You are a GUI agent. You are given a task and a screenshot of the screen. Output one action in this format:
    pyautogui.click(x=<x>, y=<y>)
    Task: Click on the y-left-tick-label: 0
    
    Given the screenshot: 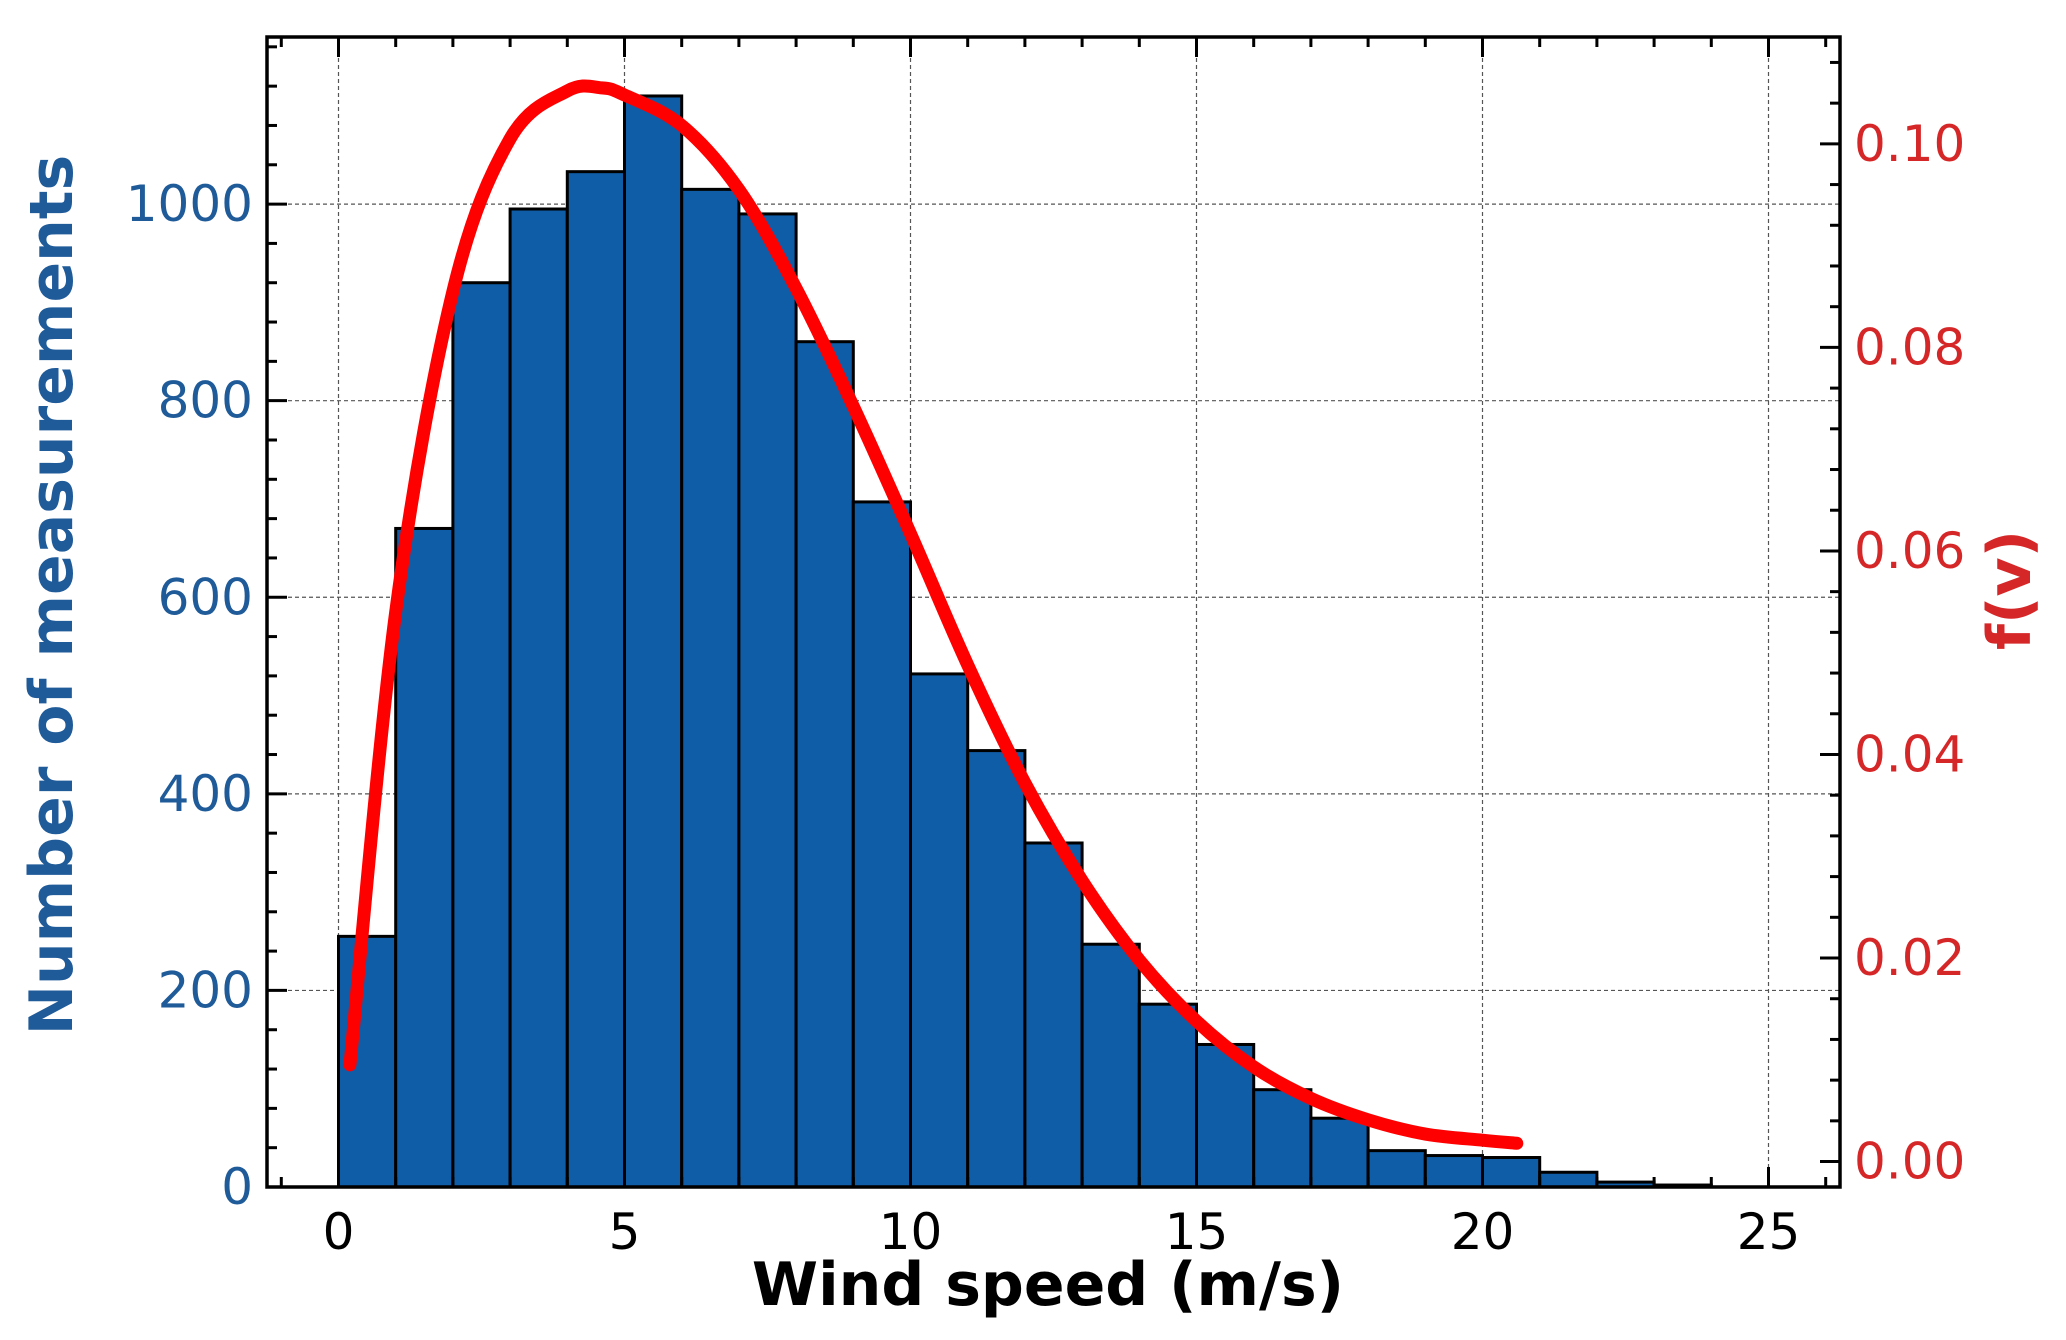 What is the action you would take?
    pyautogui.click(x=237, y=1187)
    